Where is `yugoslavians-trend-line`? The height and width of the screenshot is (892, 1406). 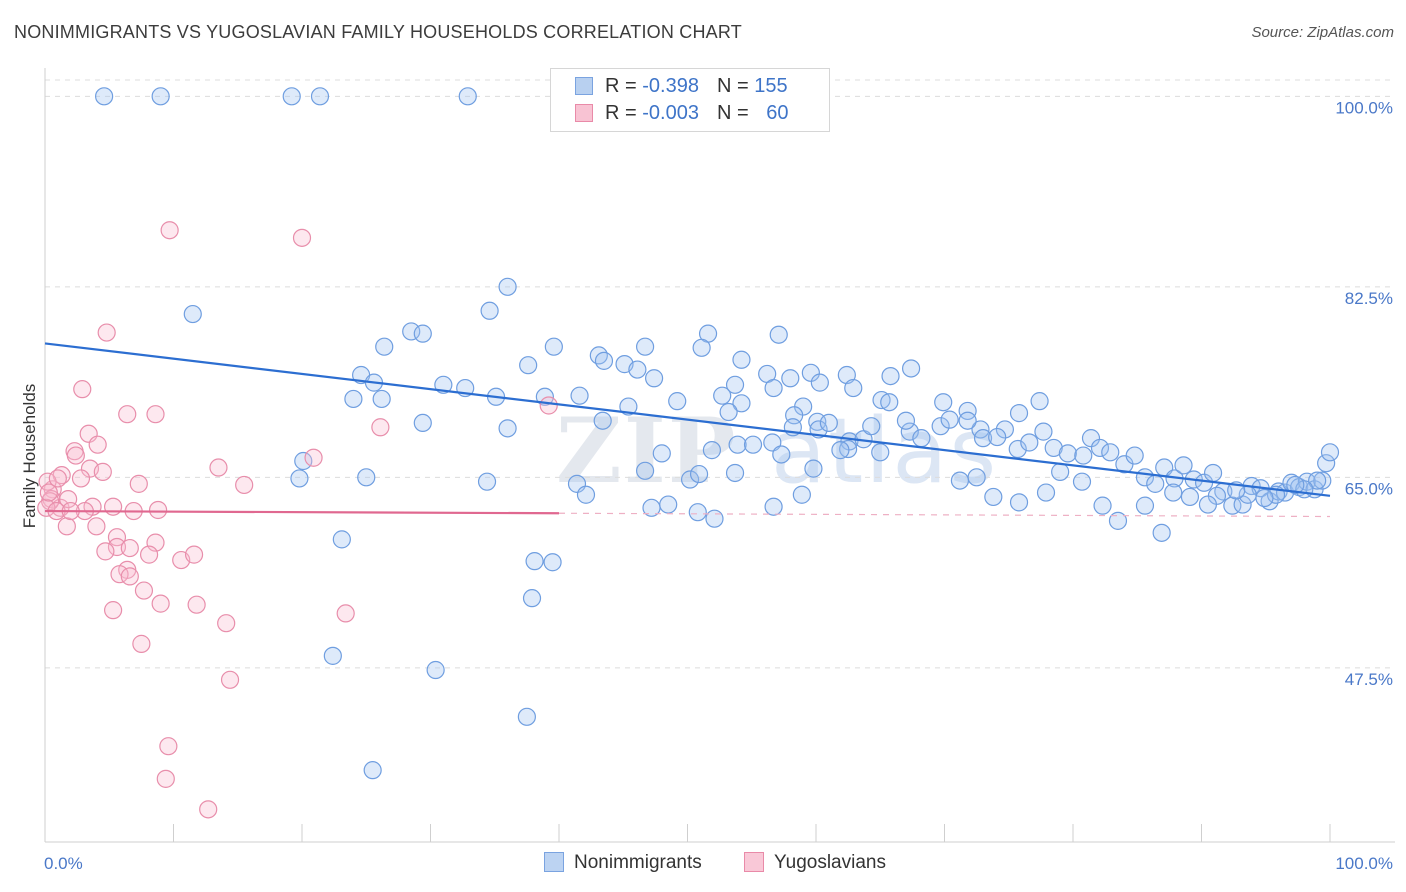 yugoslavians-trend-line is located at coordinates (302, 512).